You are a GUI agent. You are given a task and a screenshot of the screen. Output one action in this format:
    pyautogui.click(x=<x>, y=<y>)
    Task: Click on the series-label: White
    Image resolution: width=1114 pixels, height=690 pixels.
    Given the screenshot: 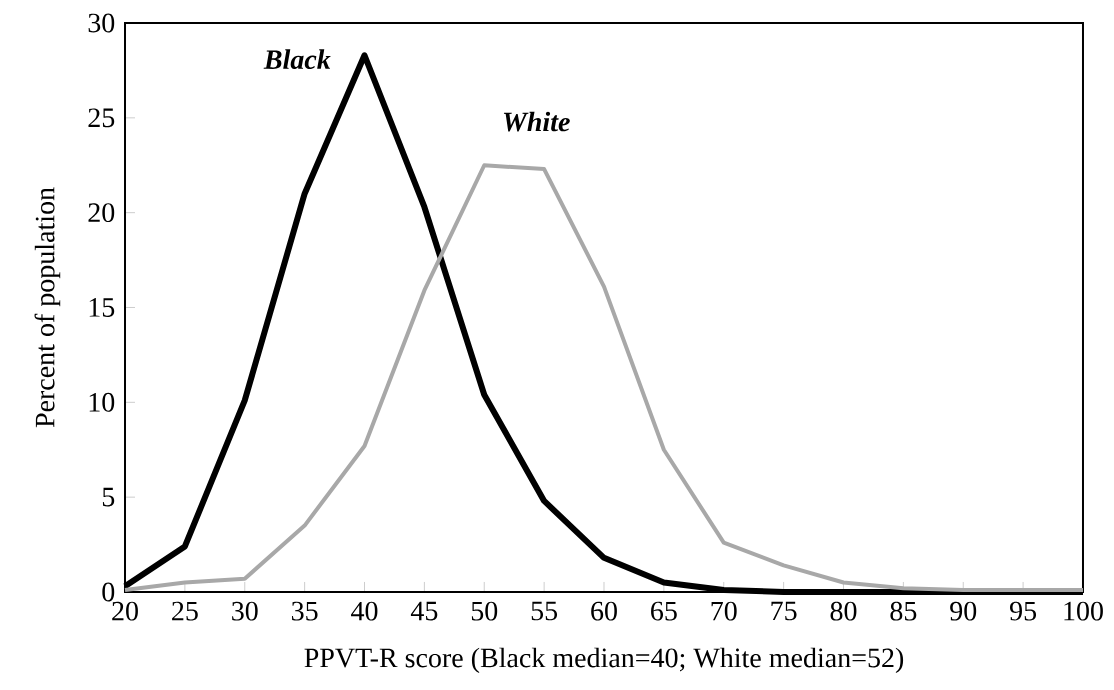 What is the action you would take?
    pyautogui.click(x=536, y=121)
    